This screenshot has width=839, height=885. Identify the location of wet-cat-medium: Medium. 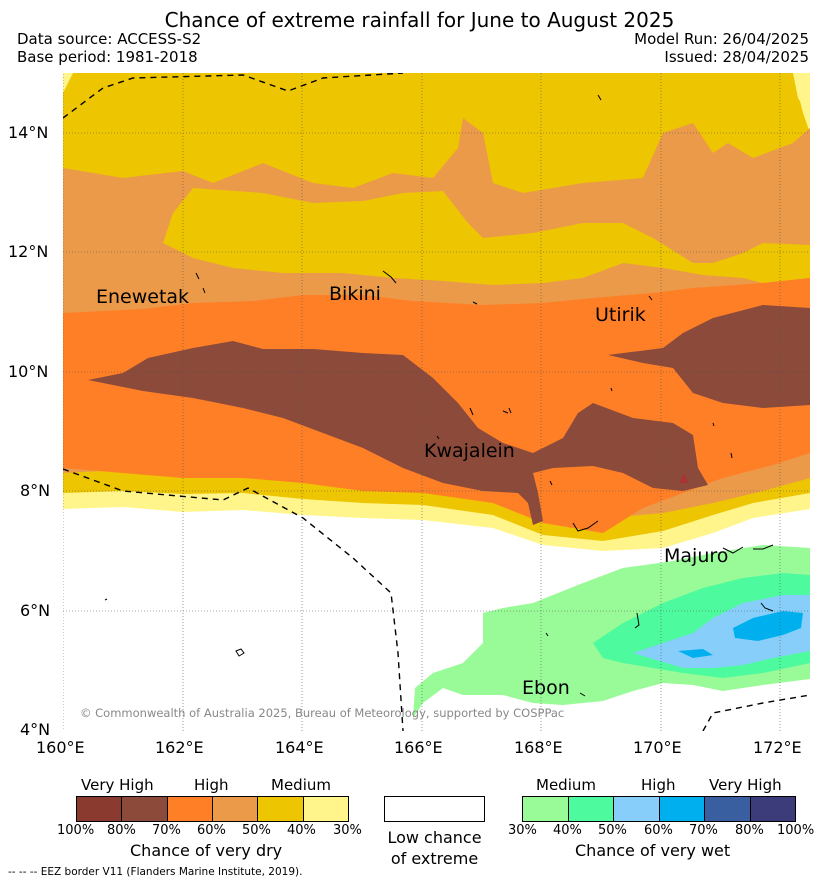
(566, 785).